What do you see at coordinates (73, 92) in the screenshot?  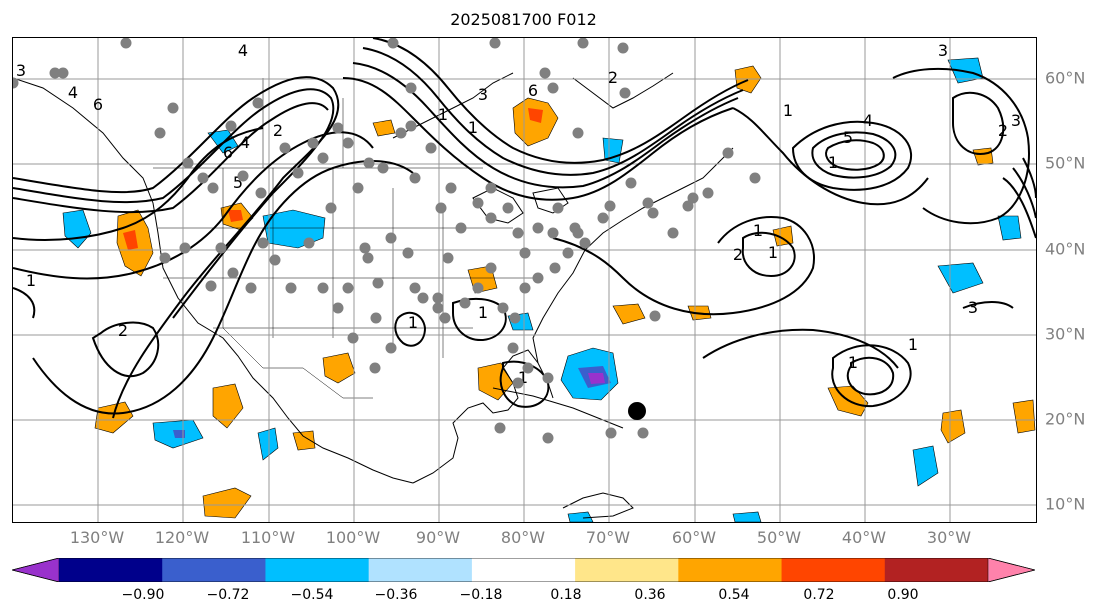 I see `contour-label: 4` at bounding box center [73, 92].